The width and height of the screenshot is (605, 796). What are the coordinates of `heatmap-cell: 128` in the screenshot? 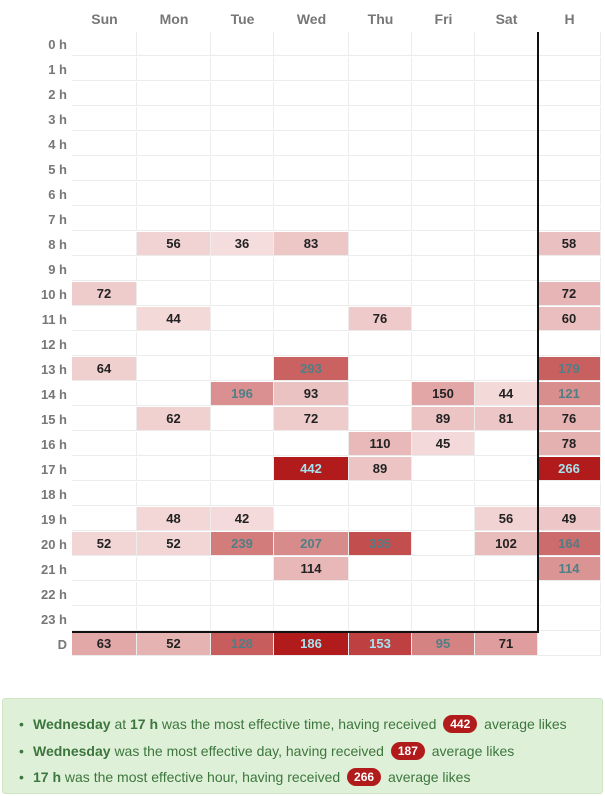 It's located at (242, 644).